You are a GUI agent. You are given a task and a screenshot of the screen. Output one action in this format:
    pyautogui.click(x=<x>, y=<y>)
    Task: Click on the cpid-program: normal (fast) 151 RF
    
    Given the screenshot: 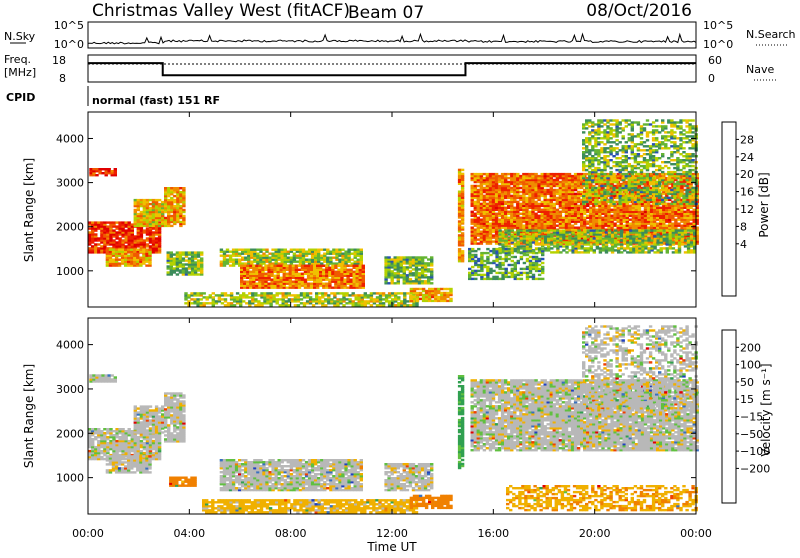 What is the action you would take?
    pyautogui.click(x=156, y=100)
    